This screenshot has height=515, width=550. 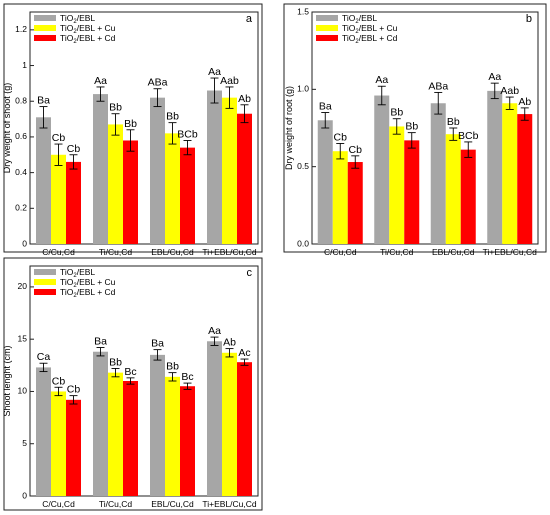 What do you see at coordinates (187, 134) in the screenshot?
I see `significance-label: BCb` at bounding box center [187, 134].